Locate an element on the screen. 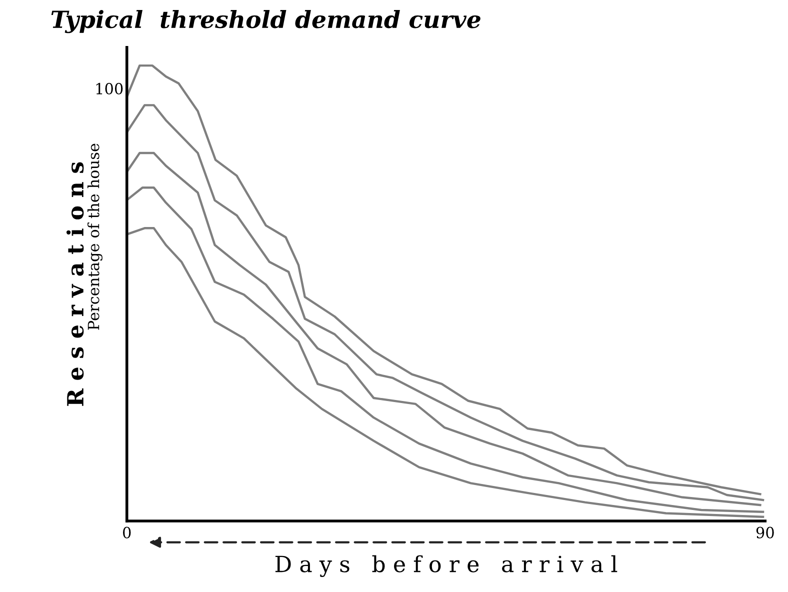 The width and height of the screenshot is (788, 592). text: 100 is located at coordinates (109, 88).